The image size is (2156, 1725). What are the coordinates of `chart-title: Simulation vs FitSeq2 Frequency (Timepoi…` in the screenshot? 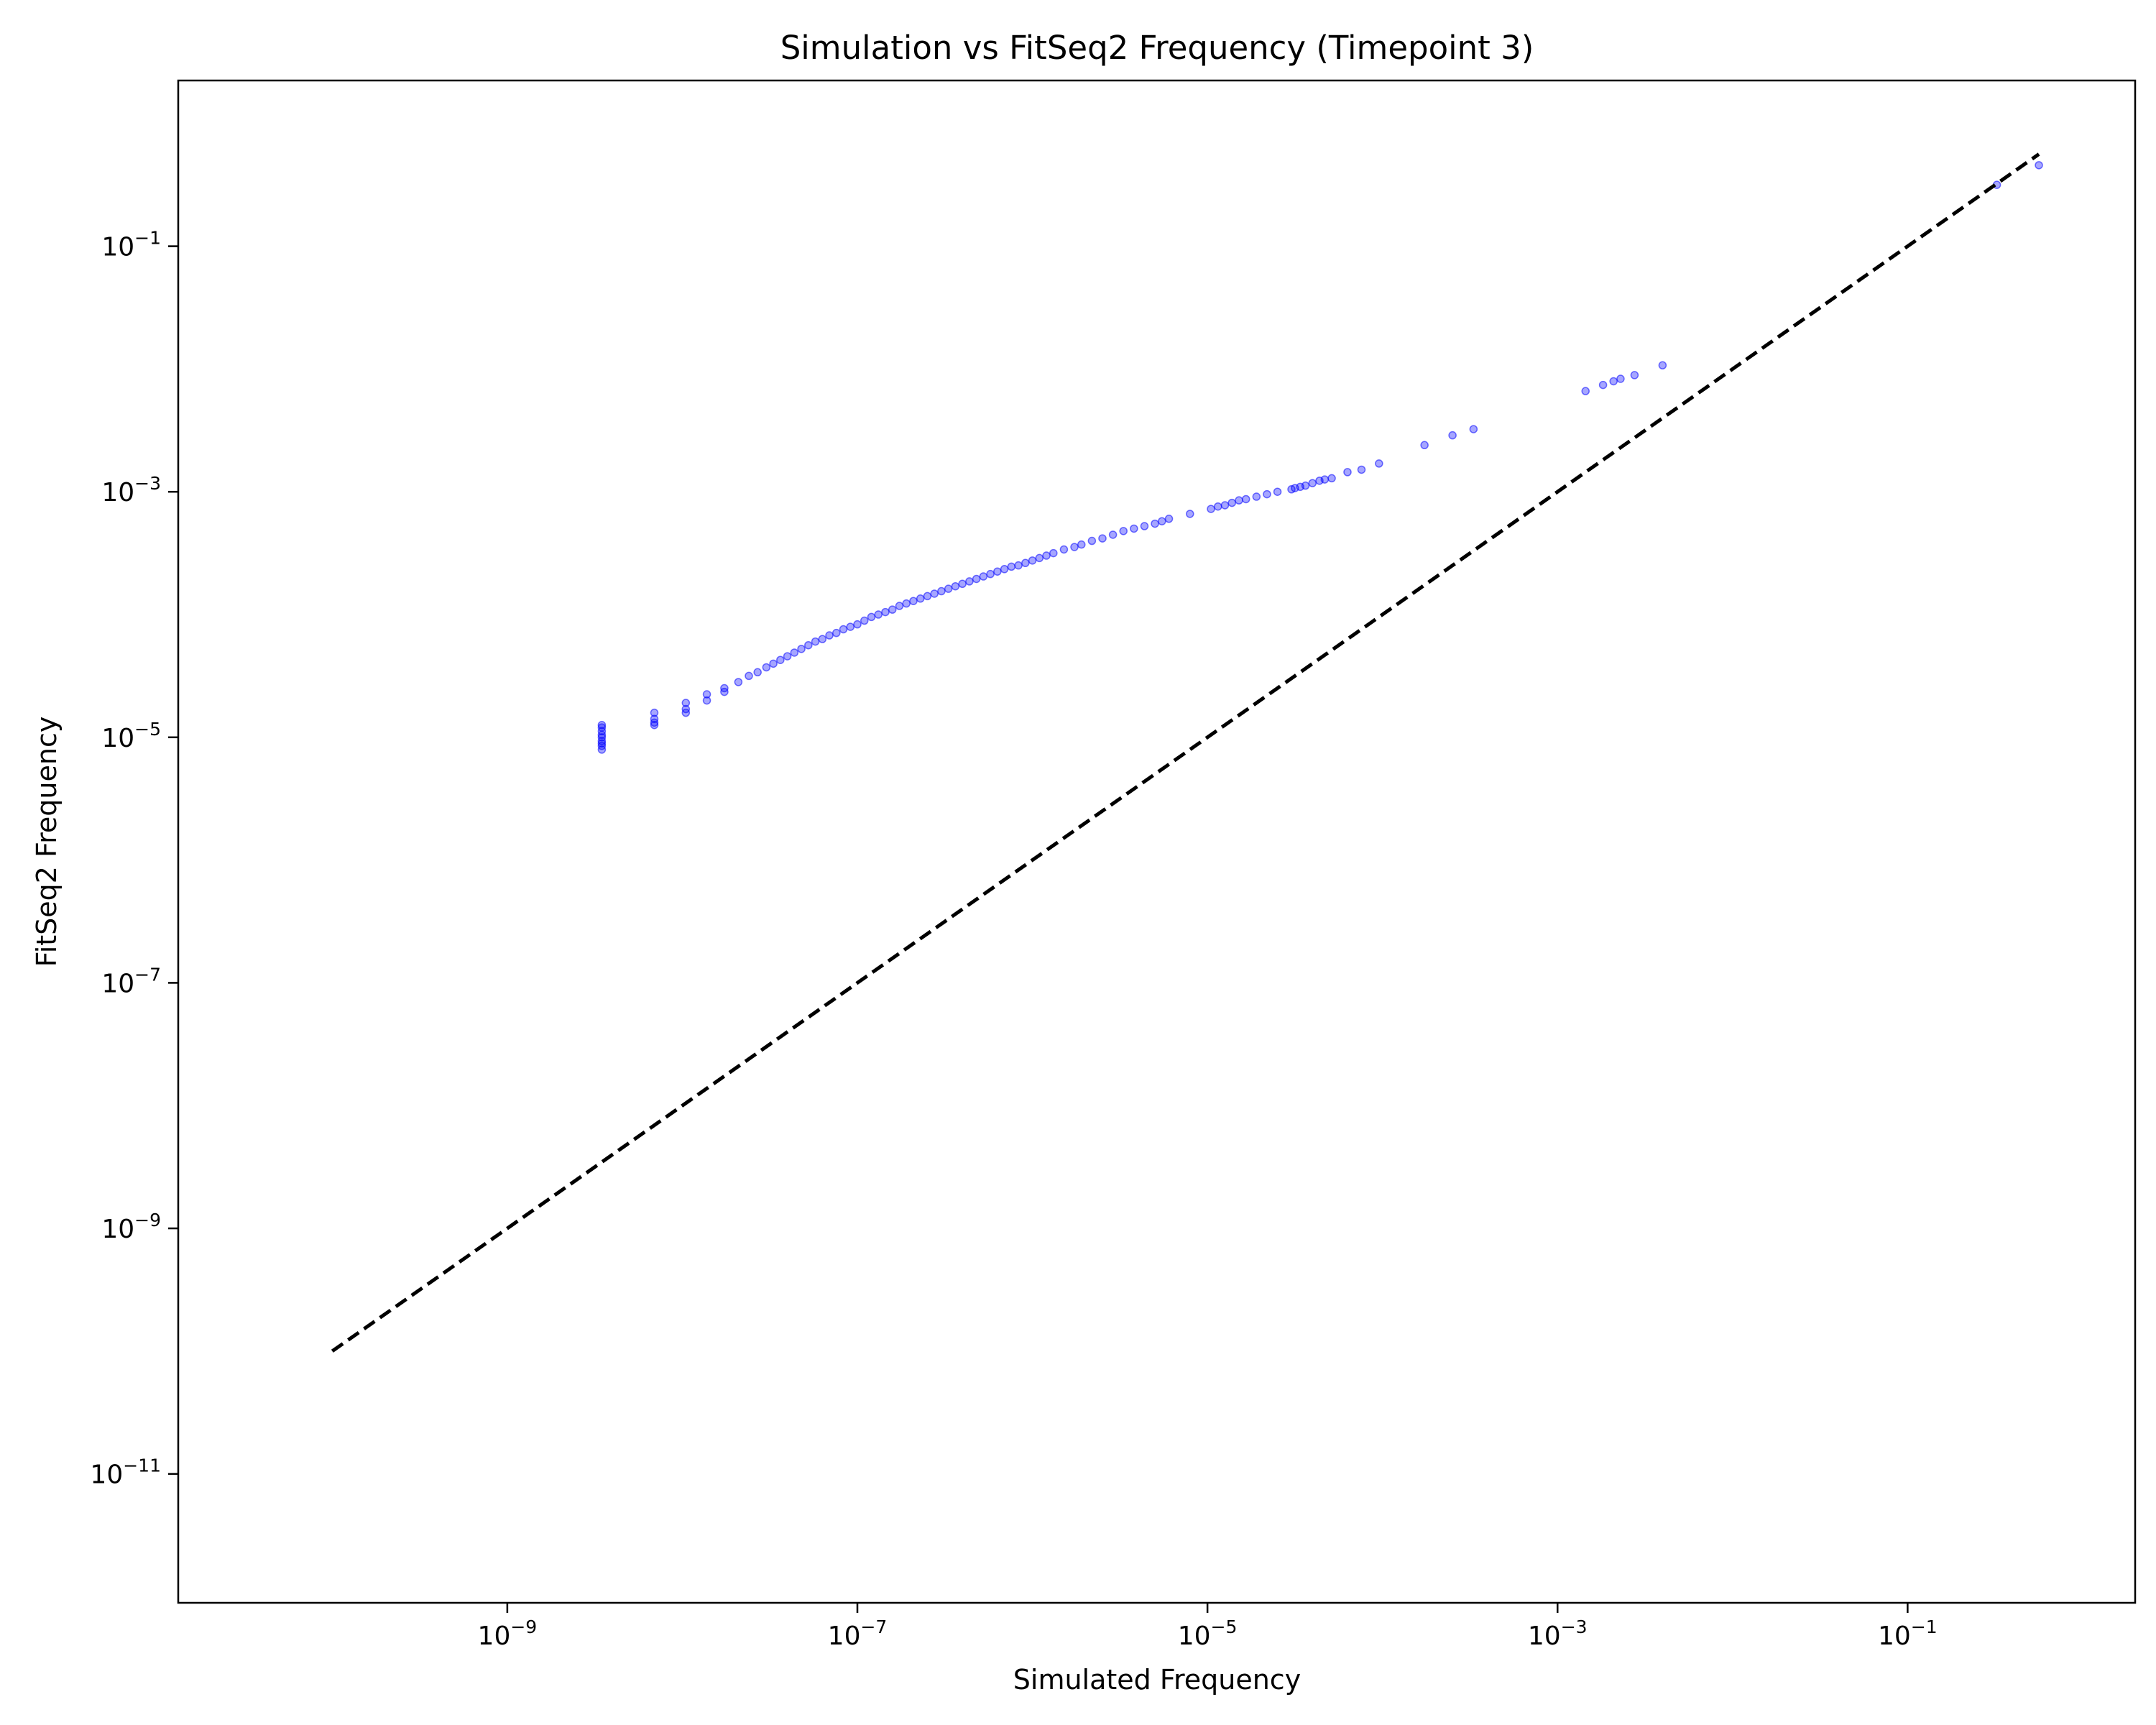 It's located at (1157, 48).